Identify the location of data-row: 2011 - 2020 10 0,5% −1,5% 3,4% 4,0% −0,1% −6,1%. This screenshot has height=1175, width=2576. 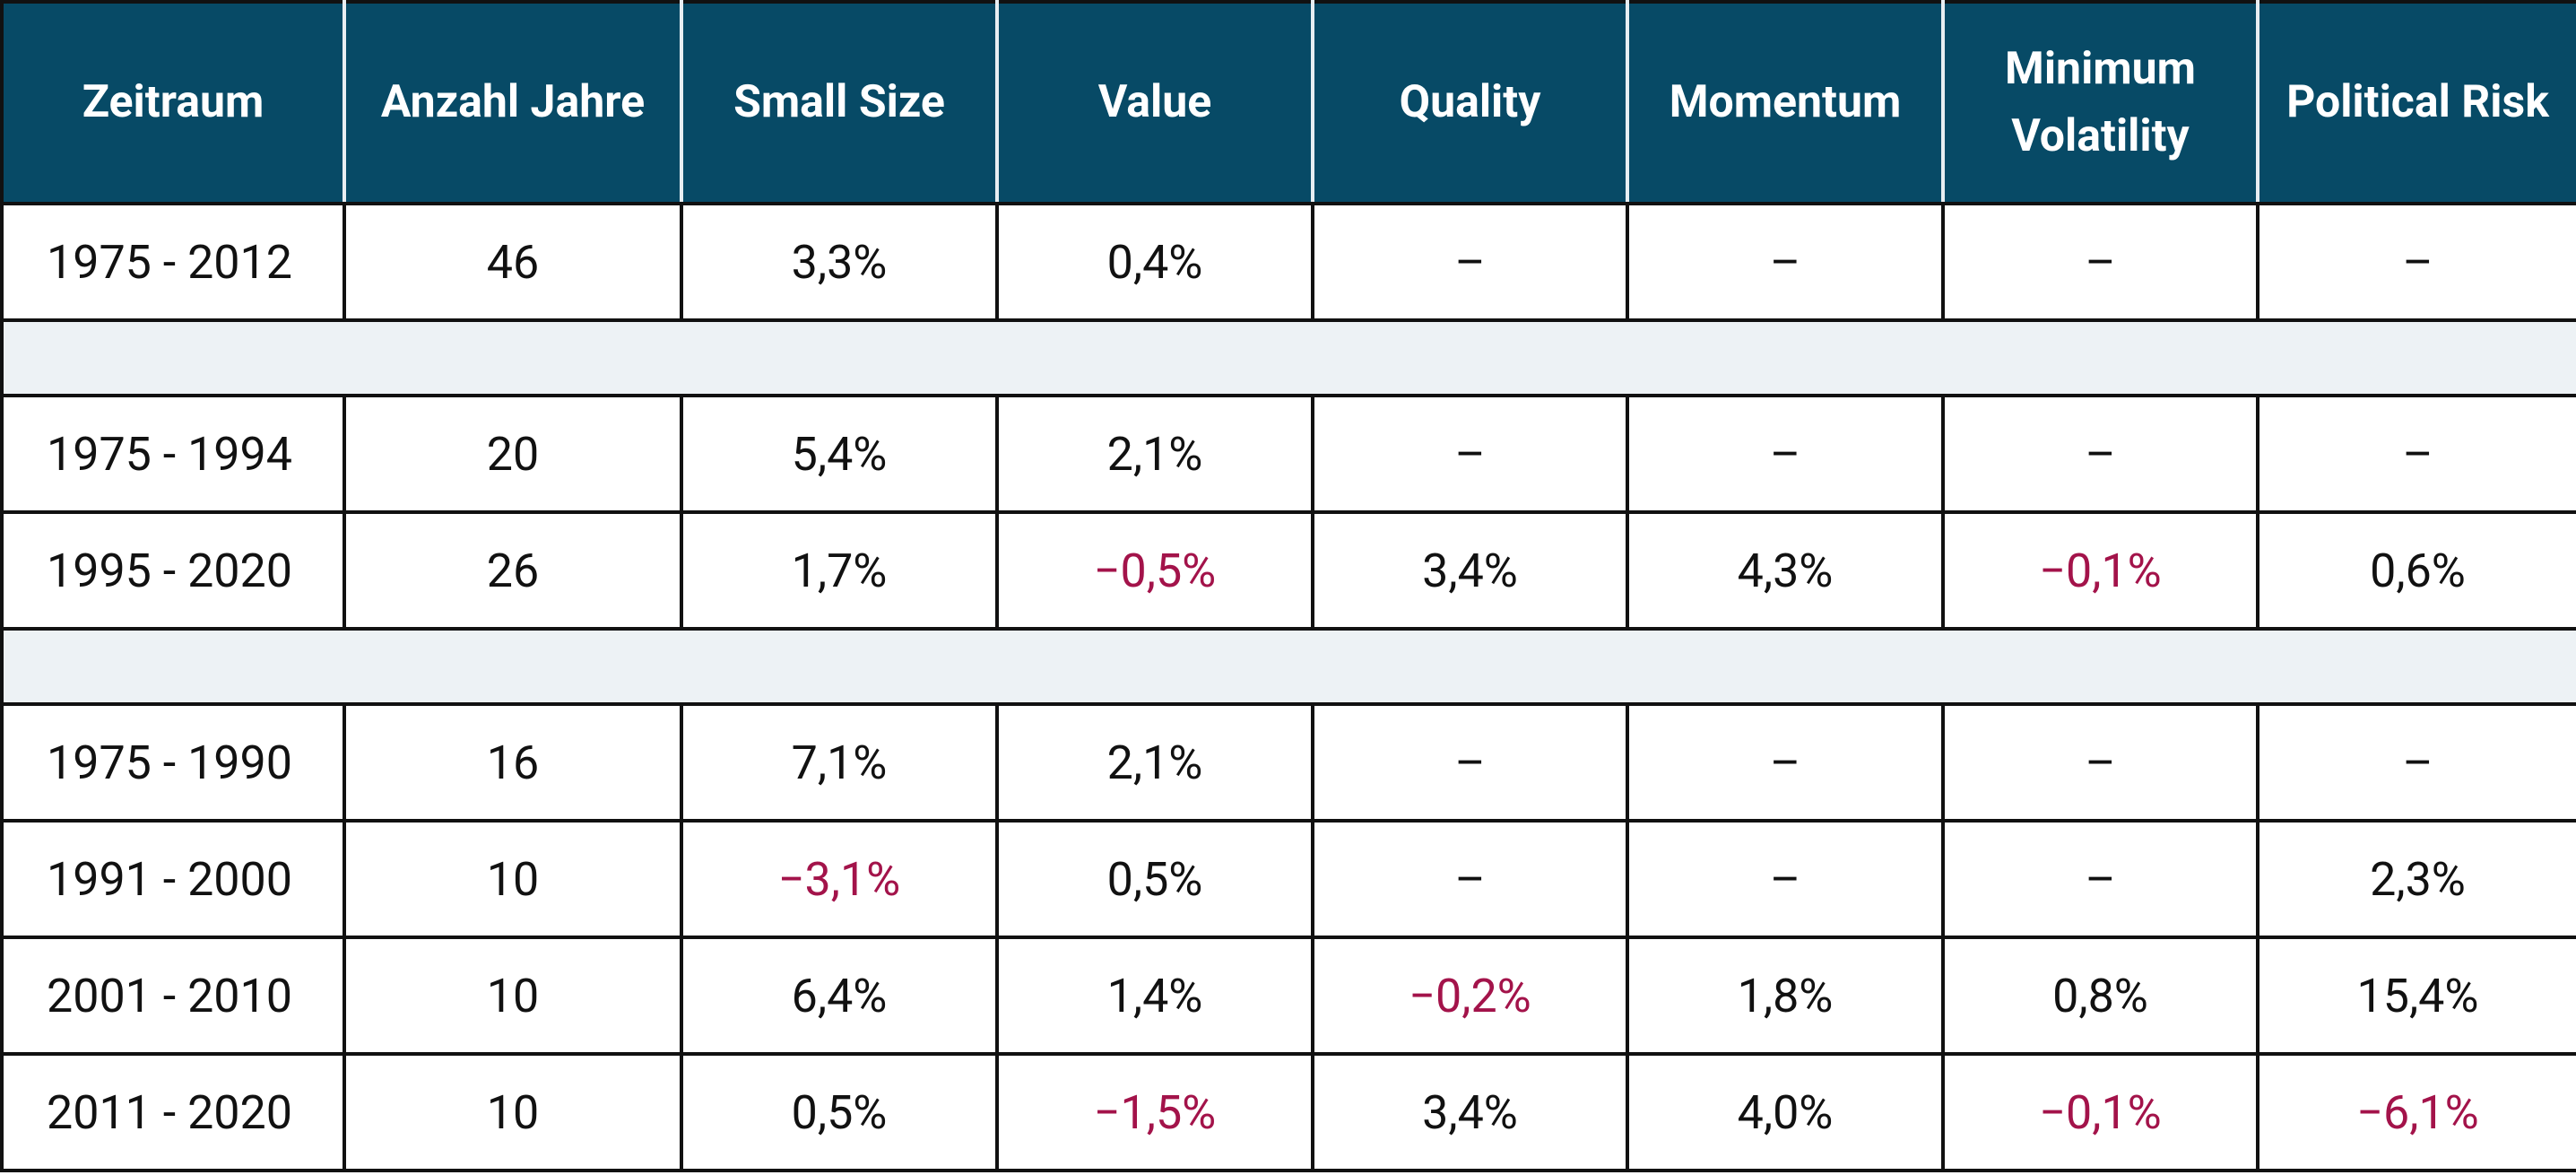
(1288, 1112).